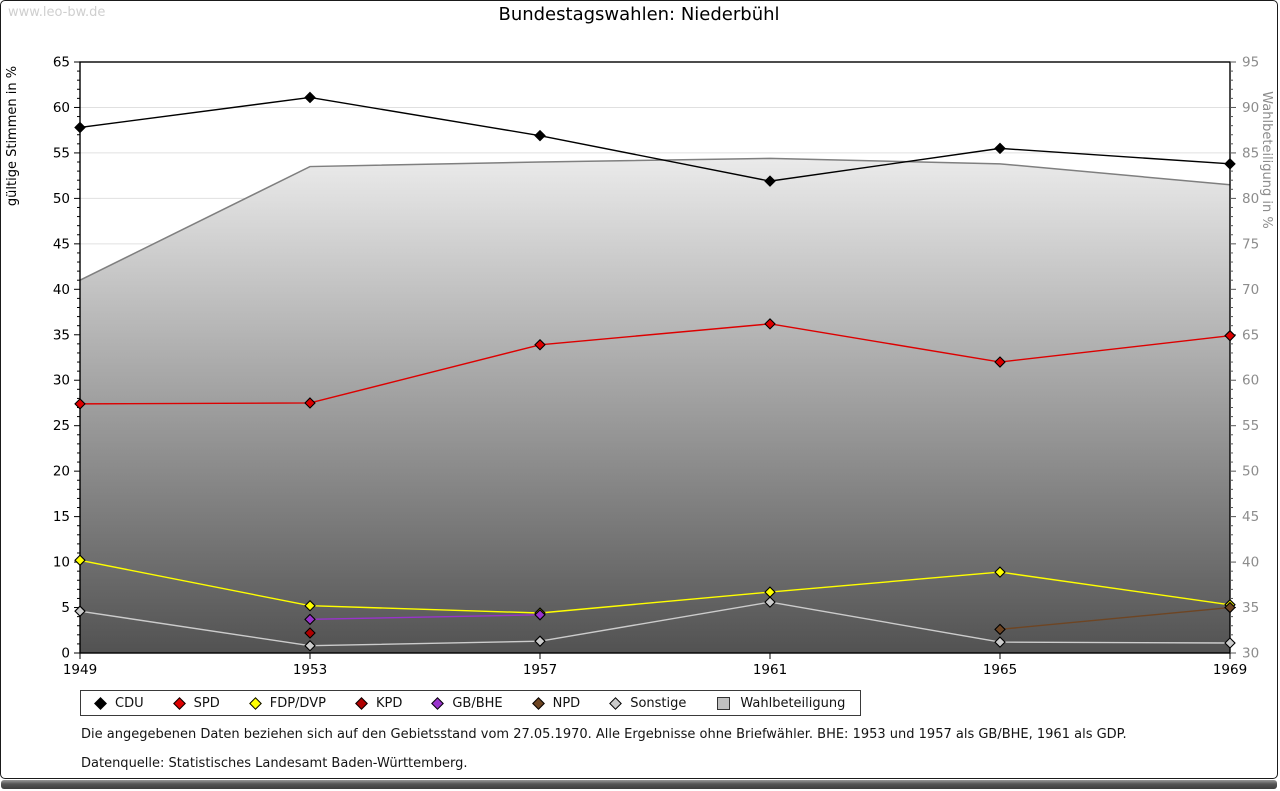 The width and height of the screenshot is (1280, 791). Describe the element at coordinates (724, 703) in the screenshot. I see `legend-marker-square` at that location.